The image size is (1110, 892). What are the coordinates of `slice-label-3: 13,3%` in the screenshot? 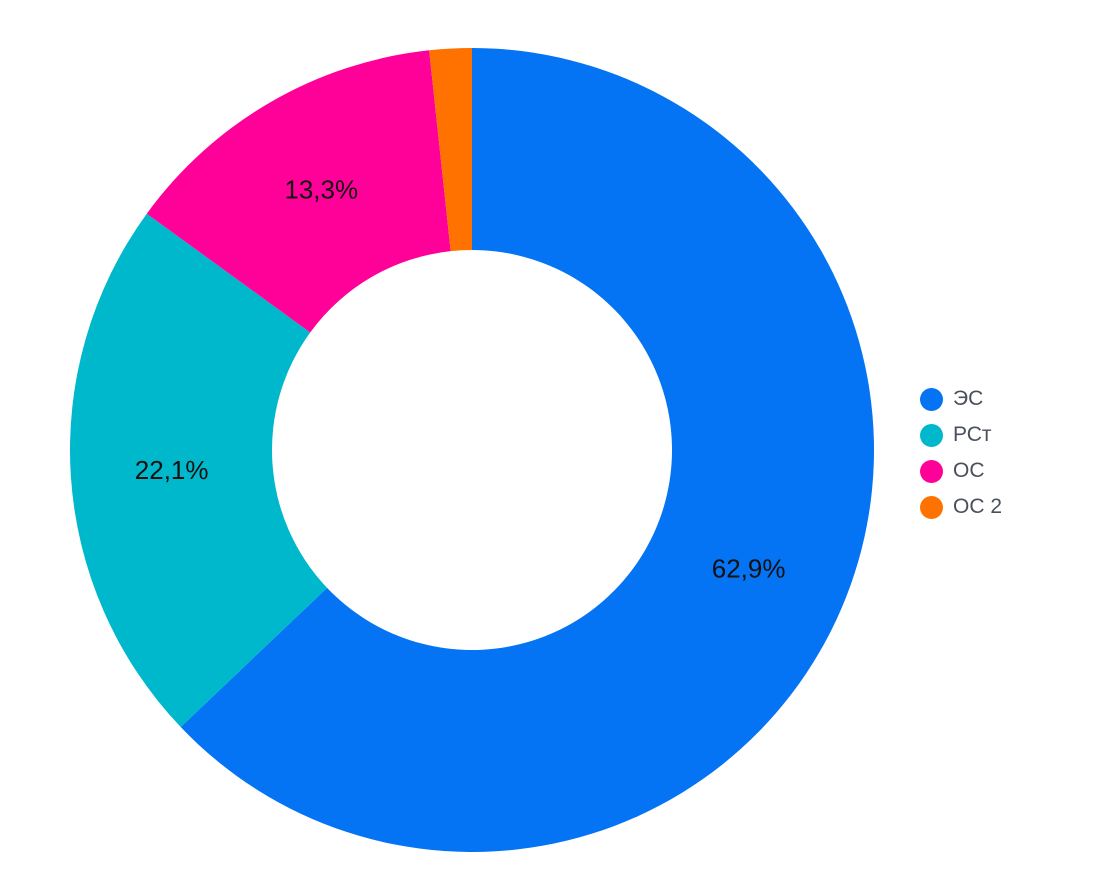 It's located at (321, 189).